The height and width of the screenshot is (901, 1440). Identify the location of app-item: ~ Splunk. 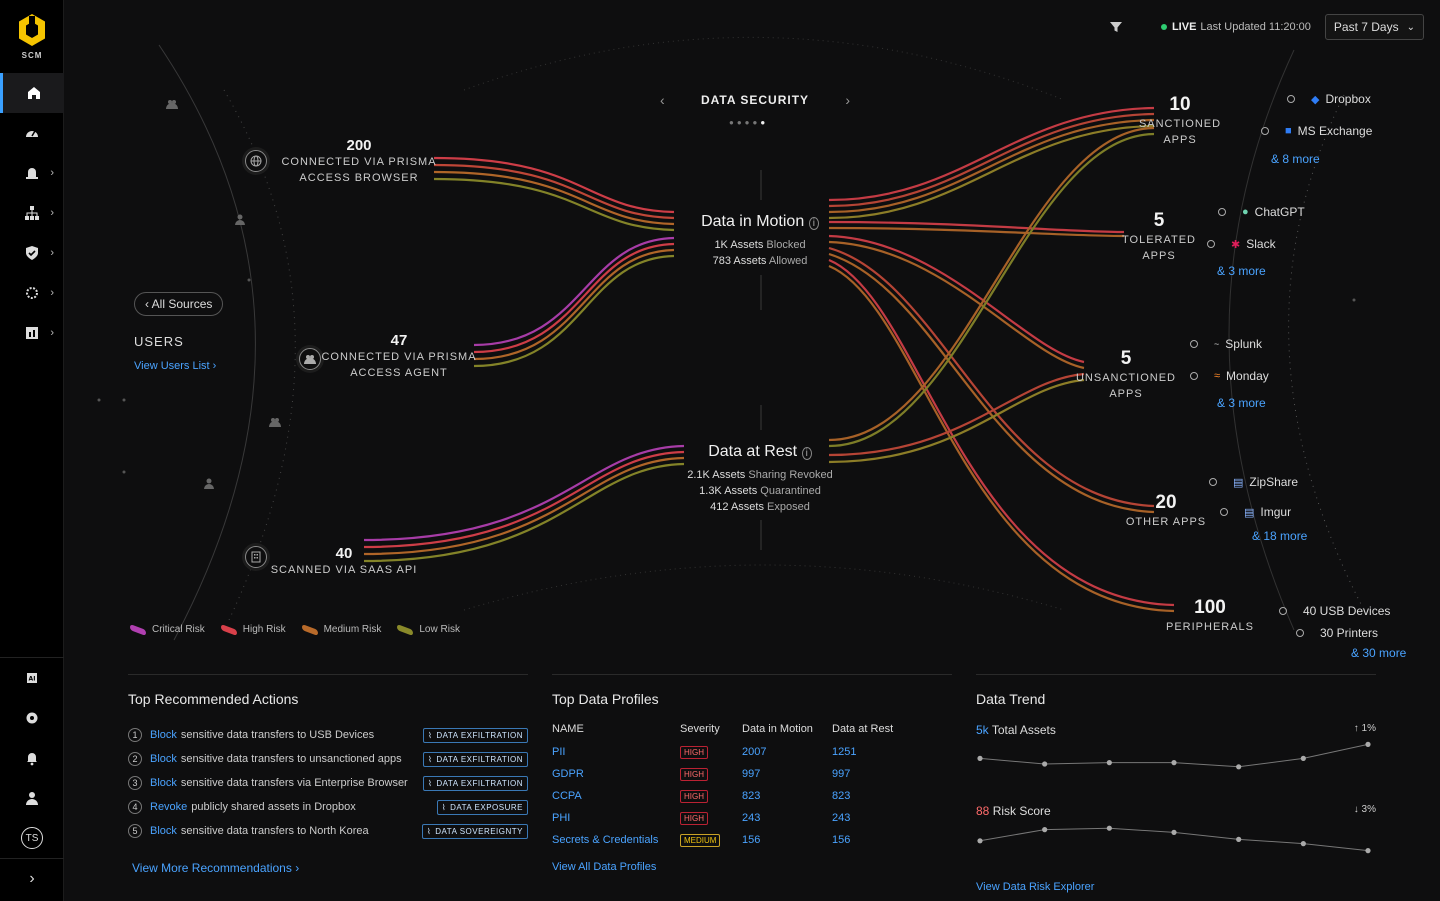
(1226, 344).